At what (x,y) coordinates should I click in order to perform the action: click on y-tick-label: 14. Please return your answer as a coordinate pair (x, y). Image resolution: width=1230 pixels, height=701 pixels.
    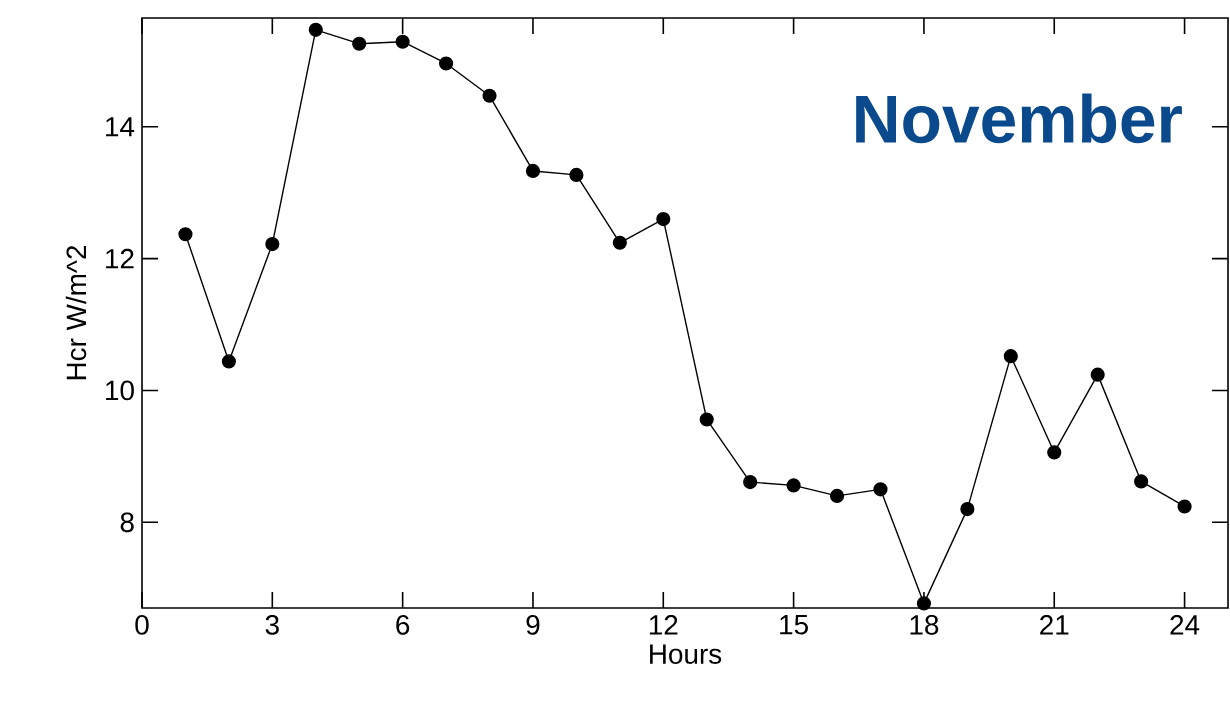
    Looking at the image, I should click on (120, 127).